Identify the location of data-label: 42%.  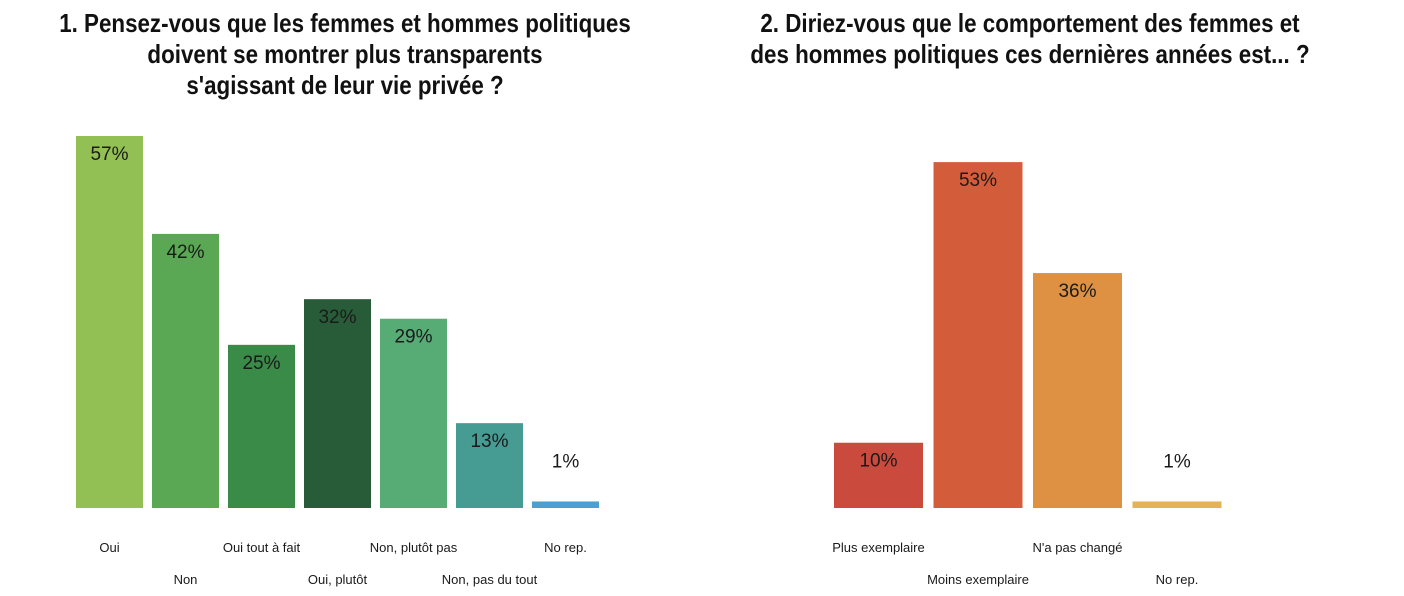
(185, 252).